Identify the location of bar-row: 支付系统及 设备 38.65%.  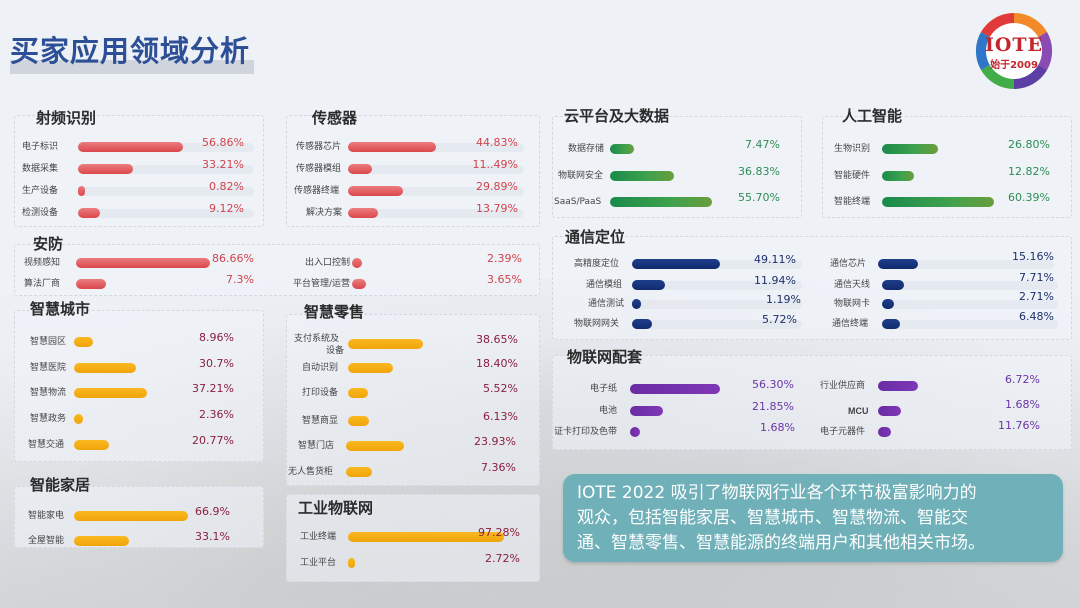
(409, 345).